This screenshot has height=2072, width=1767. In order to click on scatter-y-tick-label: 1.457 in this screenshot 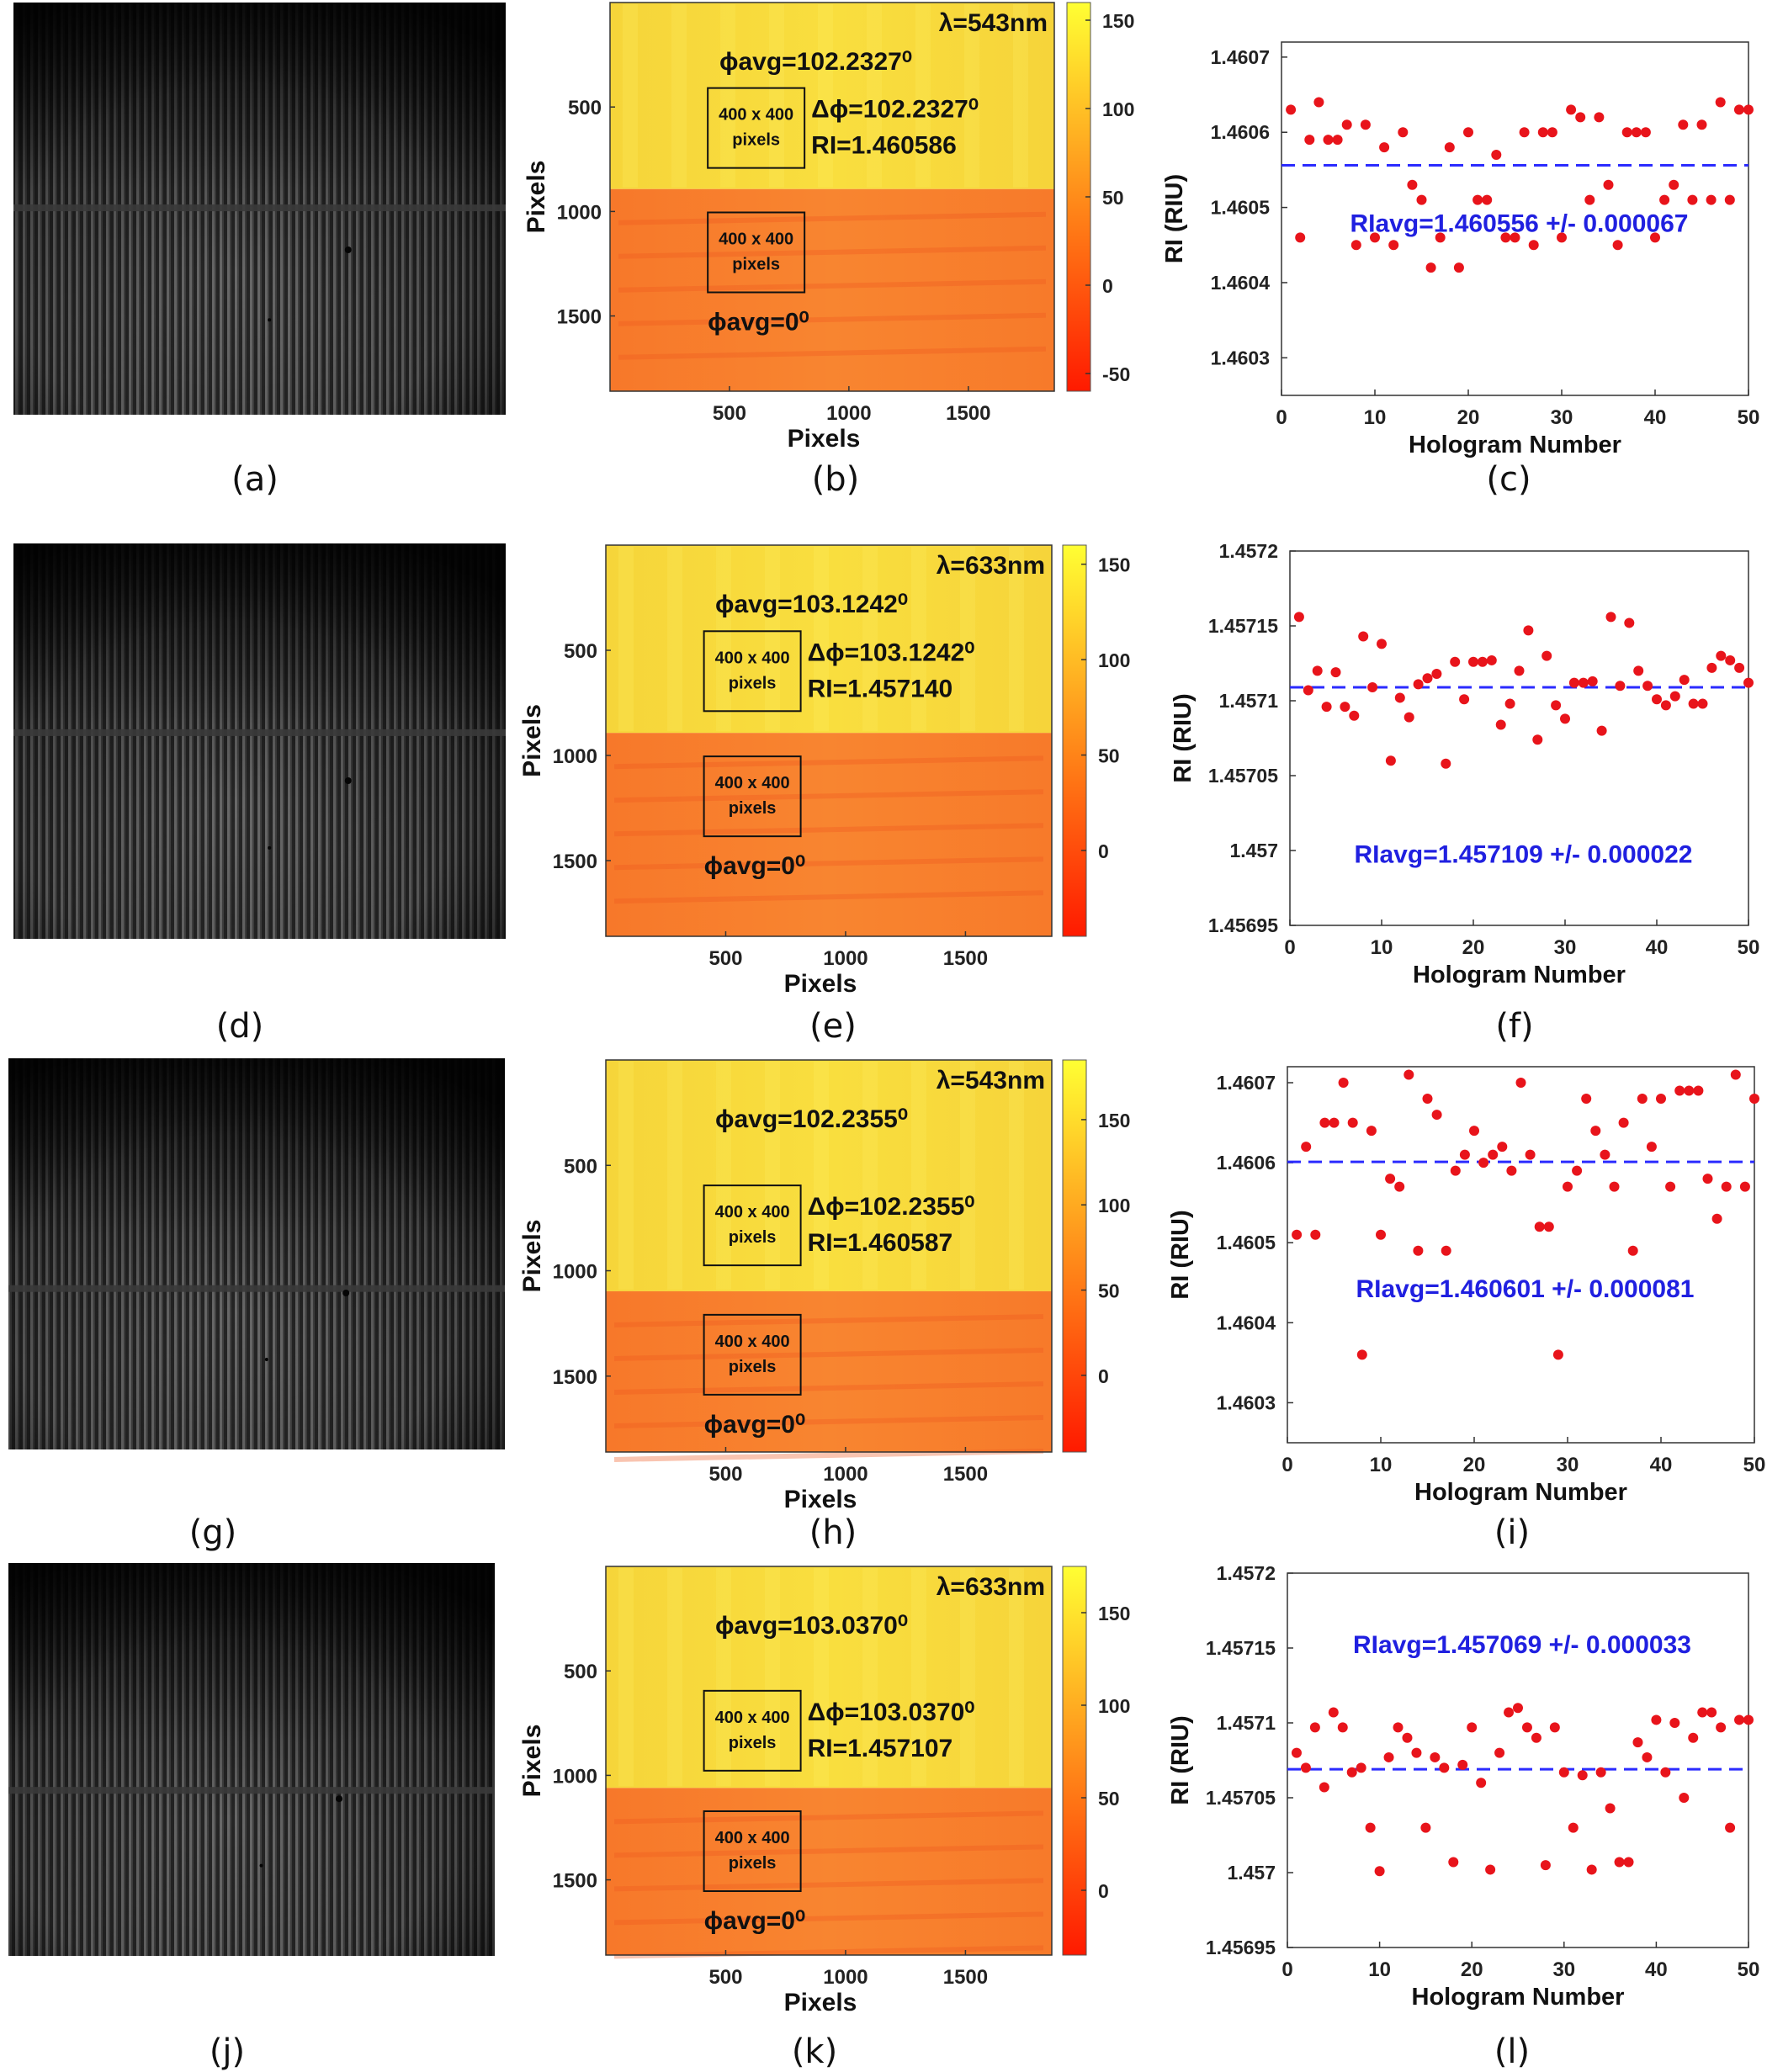, I will do `click(1251, 1873)`.